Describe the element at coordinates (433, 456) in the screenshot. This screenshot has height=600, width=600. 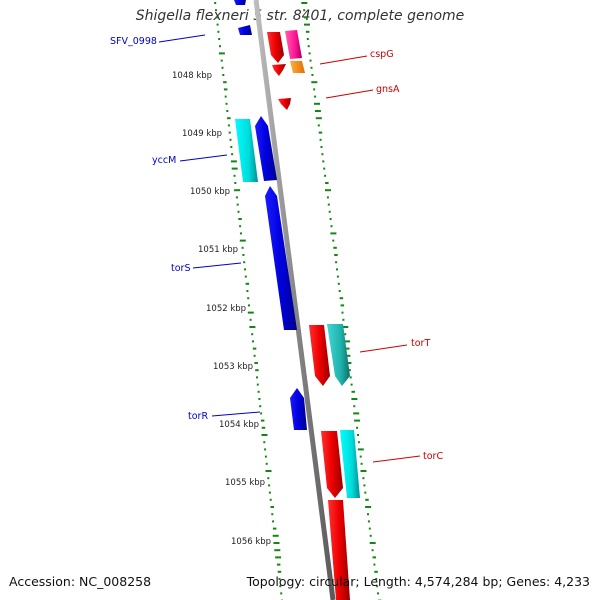
I see `gene-label-torc: torC` at that location.